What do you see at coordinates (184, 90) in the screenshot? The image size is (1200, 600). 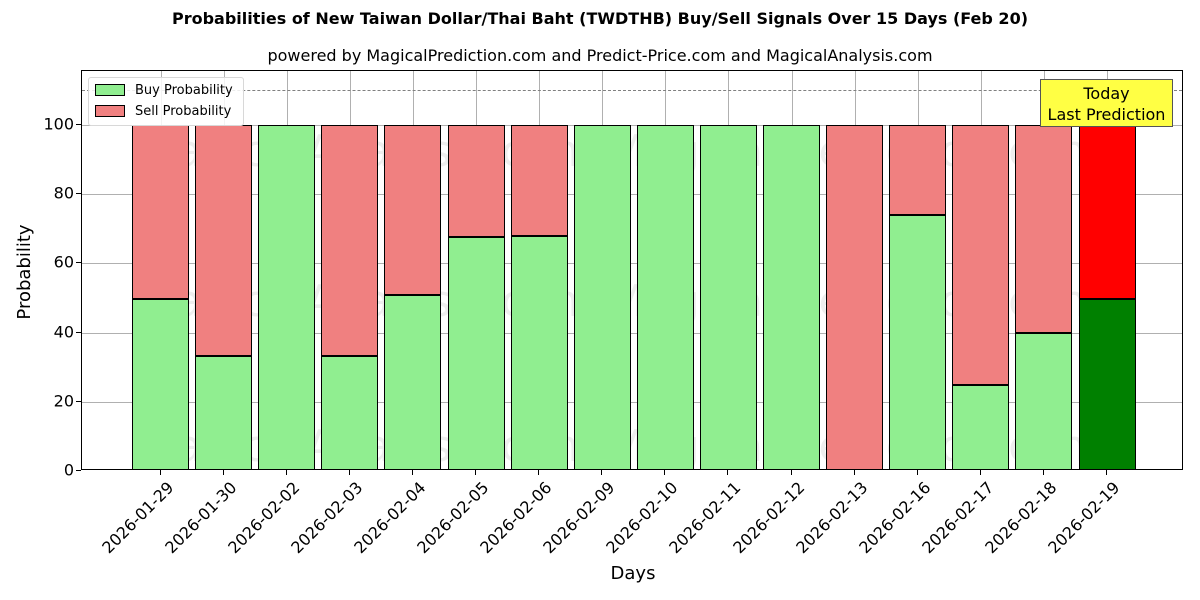 I see `legend-label-buy: Buy Probability` at bounding box center [184, 90].